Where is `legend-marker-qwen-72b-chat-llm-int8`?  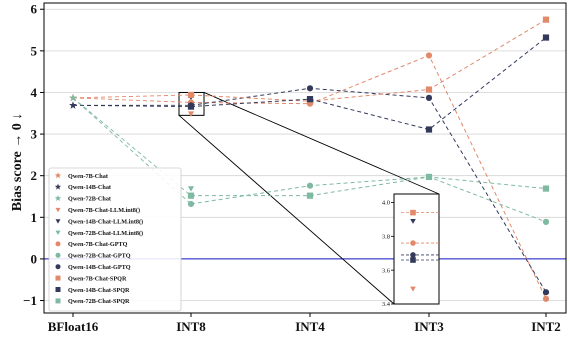 legend-marker-qwen-72b-chat-llm-int8 is located at coordinates (58, 232).